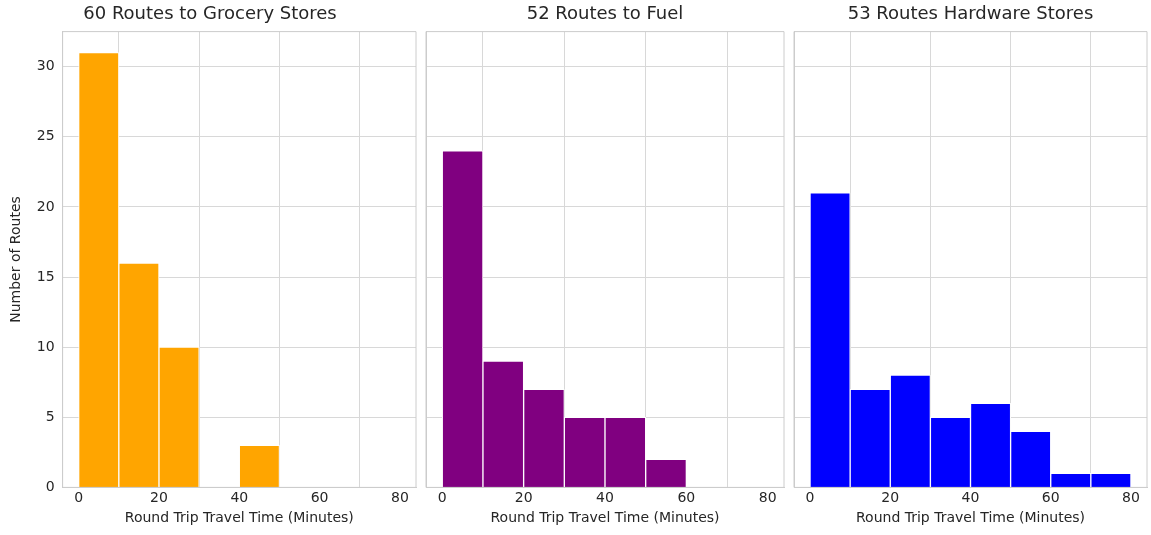 The height and width of the screenshot is (535, 1151). What do you see at coordinates (45, 275) in the screenshot?
I see `y-tick-label: 15` at bounding box center [45, 275].